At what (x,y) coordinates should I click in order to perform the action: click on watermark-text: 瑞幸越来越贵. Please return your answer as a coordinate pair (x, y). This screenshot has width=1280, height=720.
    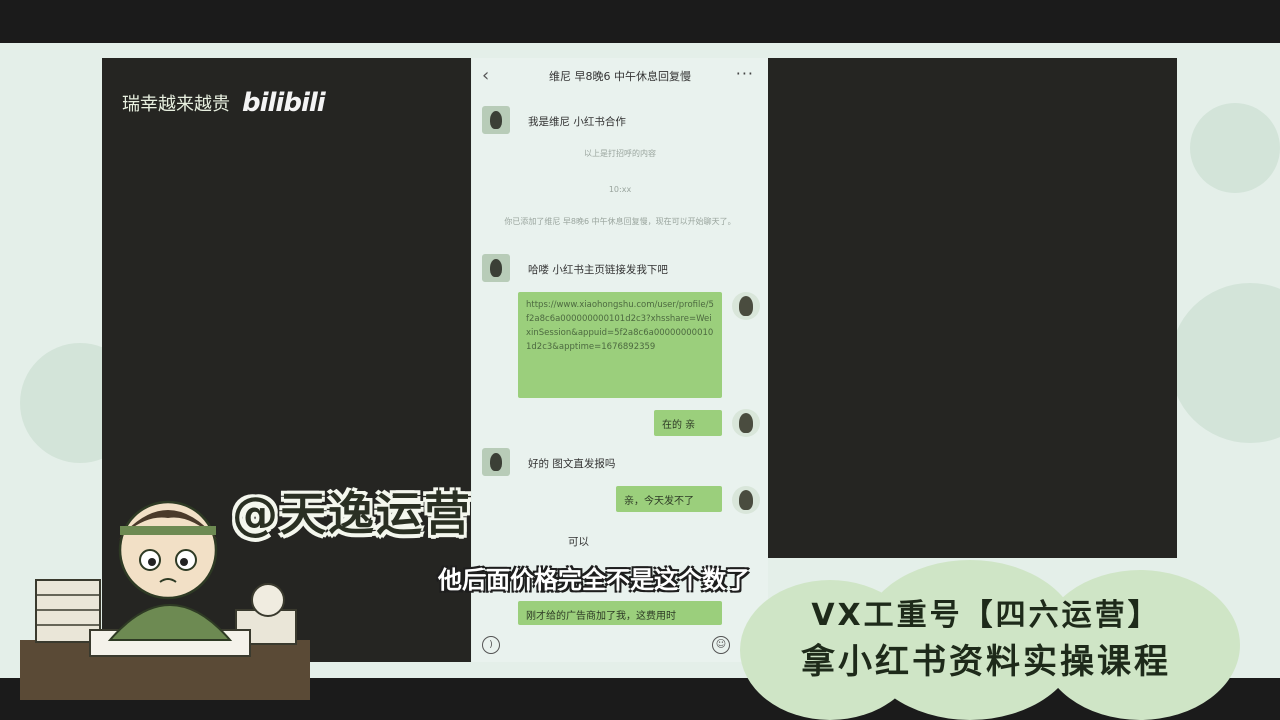
    Looking at the image, I should click on (176, 103).